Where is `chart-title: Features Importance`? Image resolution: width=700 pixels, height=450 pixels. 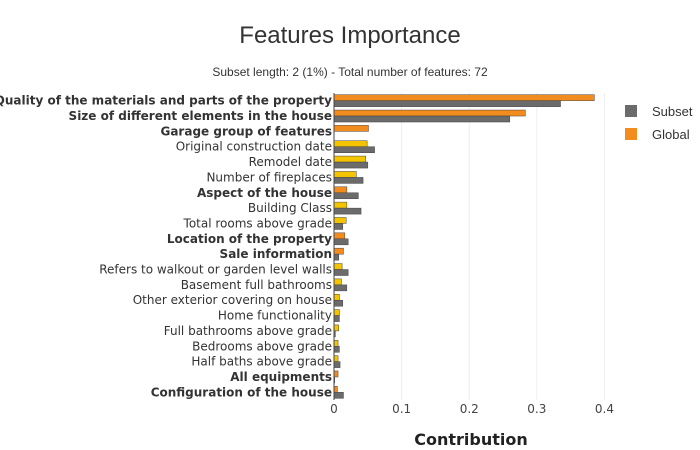
chart-title: Features Importance is located at coordinates (350, 35).